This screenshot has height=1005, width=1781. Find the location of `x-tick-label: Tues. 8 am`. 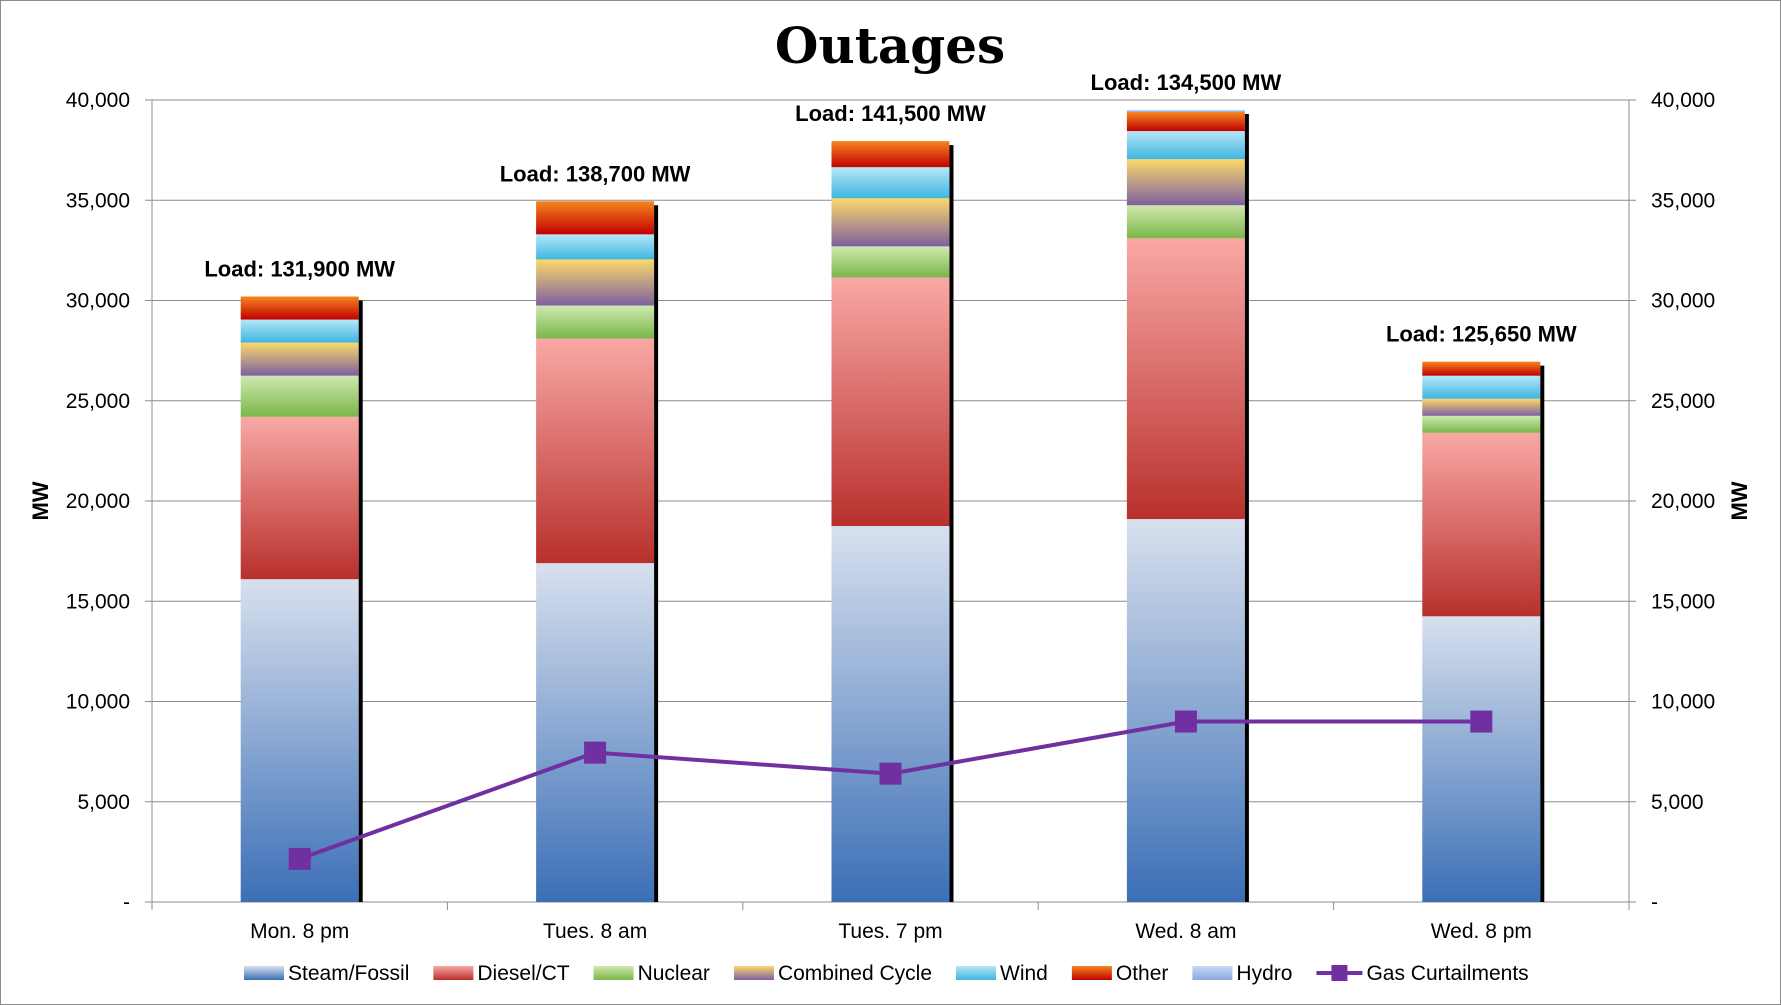

x-tick-label: Tues. 8 am is located at coordinates (595, 931).